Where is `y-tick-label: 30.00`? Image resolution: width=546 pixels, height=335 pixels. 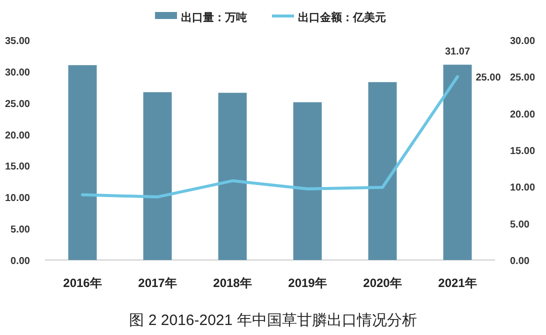
y-tick-label: 30.00 is located at coordinates (17, 72).